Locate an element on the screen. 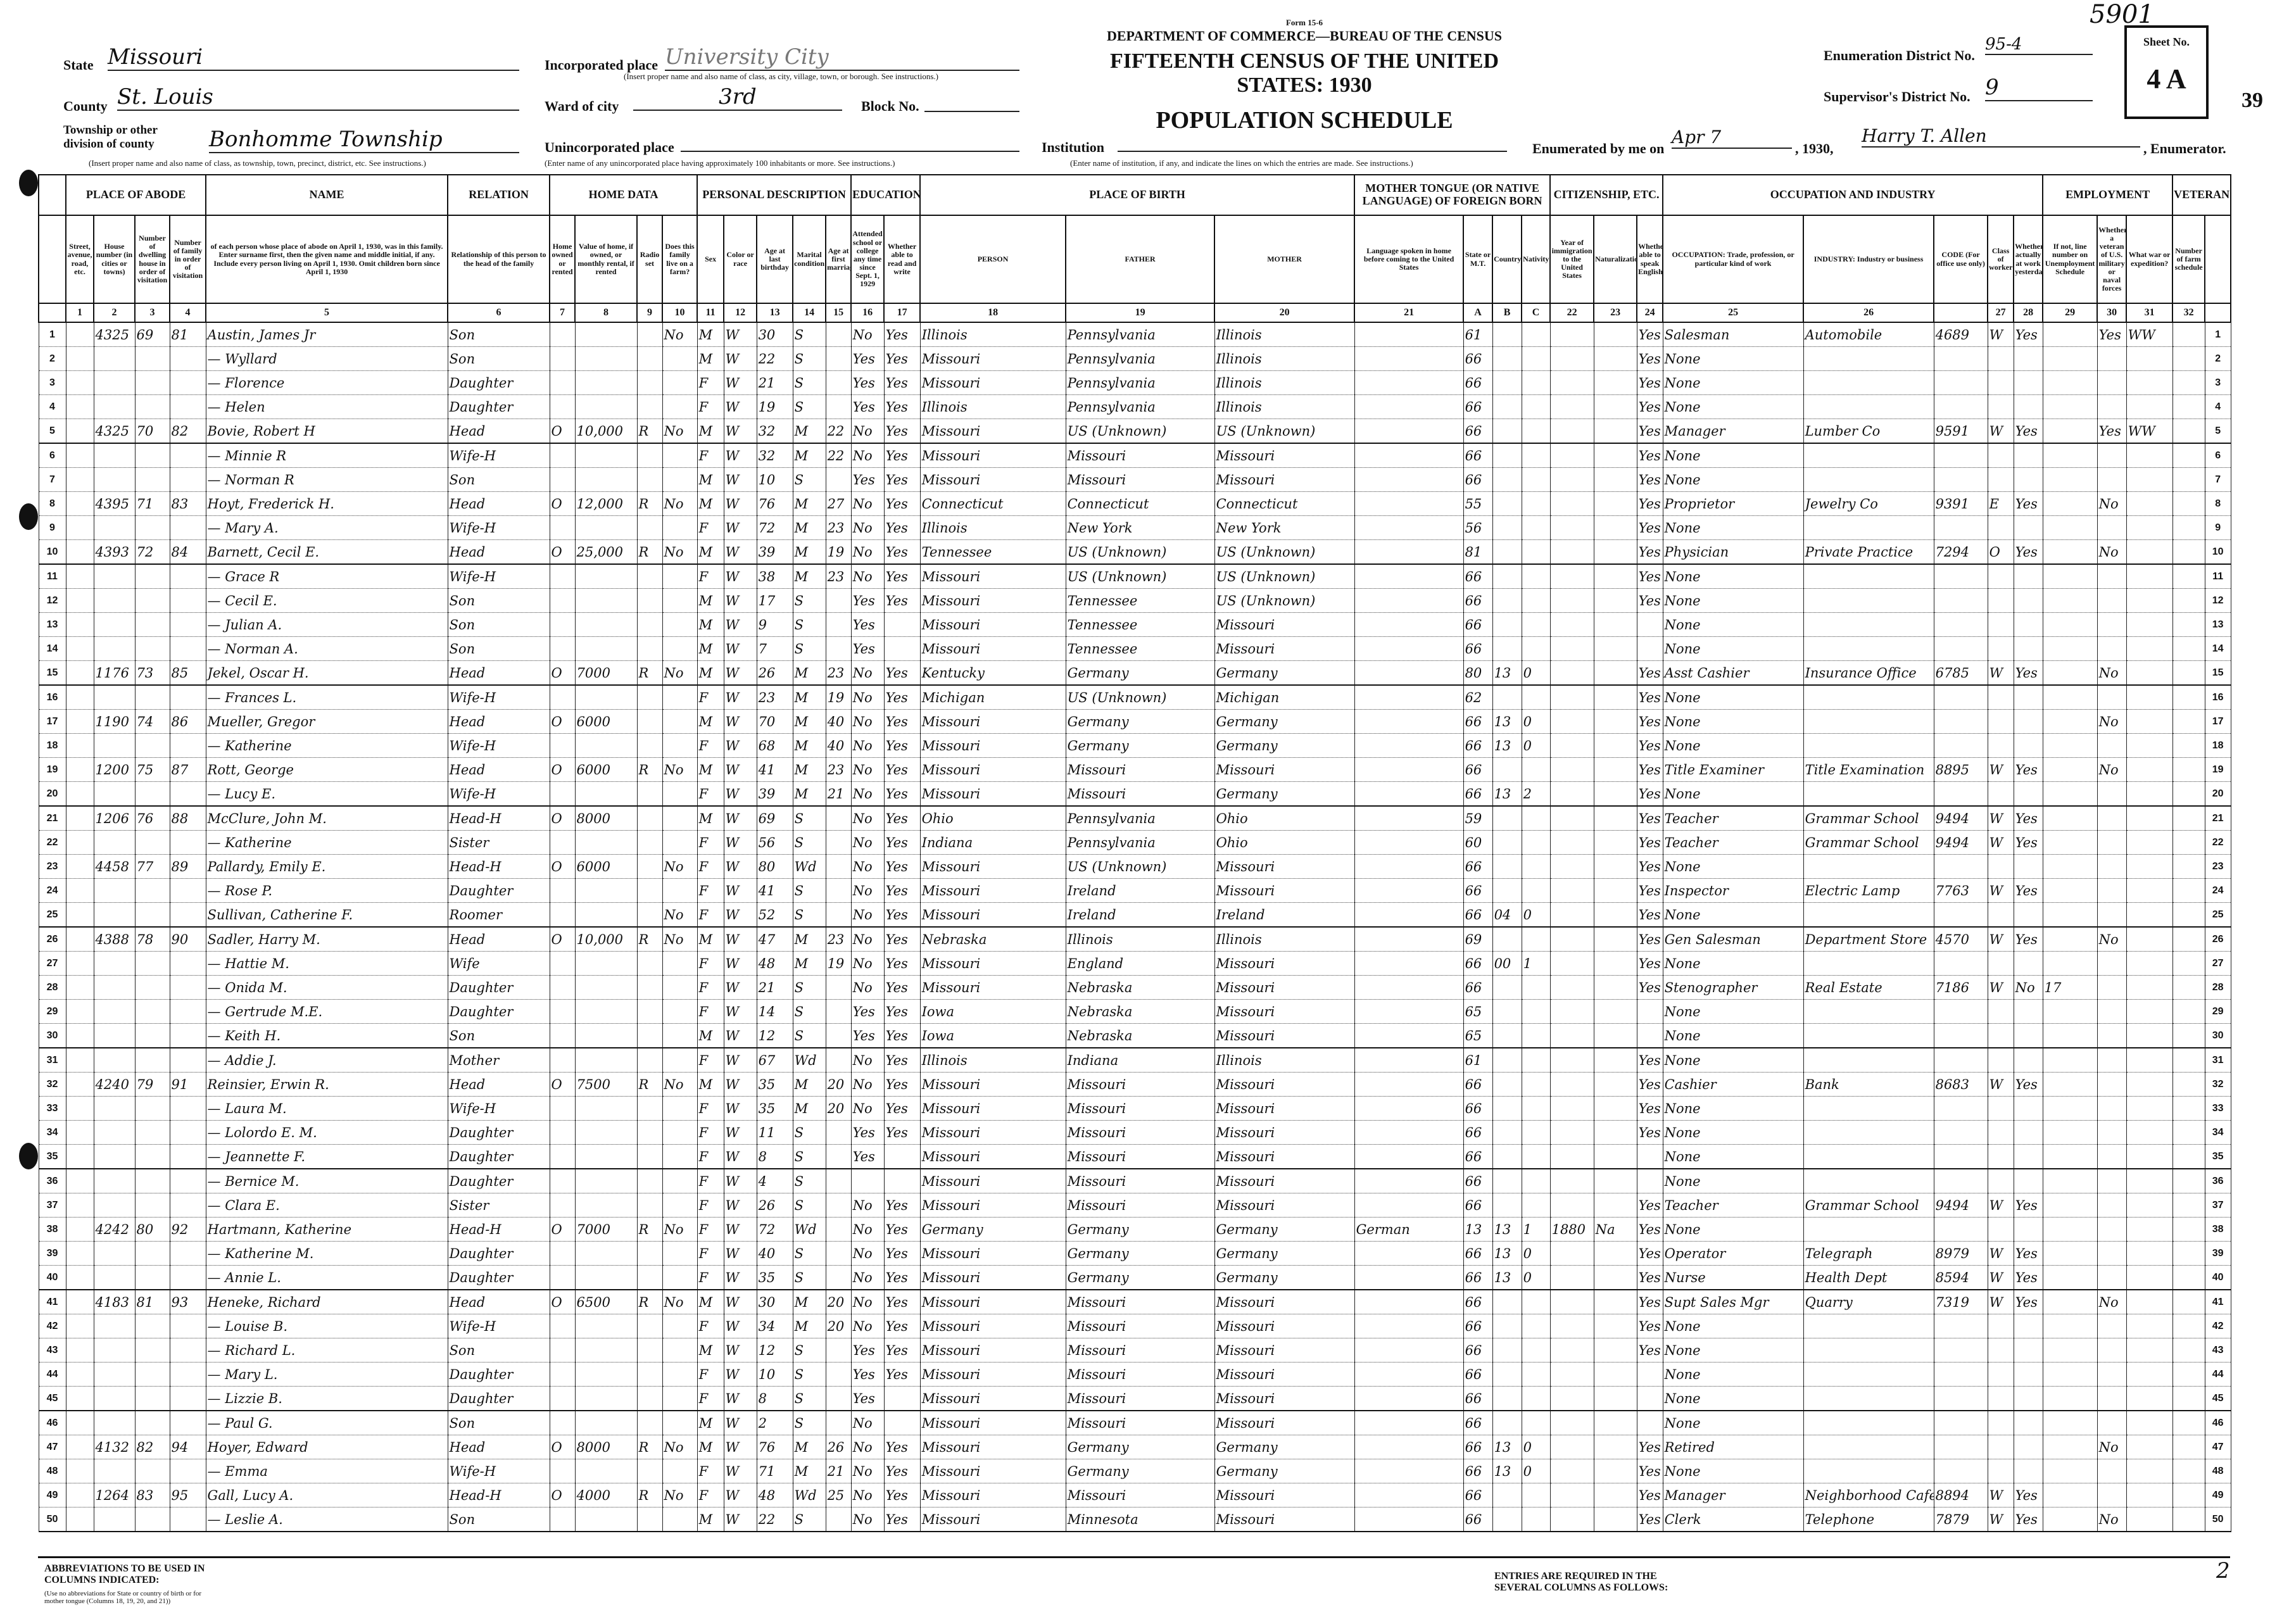 This screenshot has width=2270, height=1624. cell: Pennsylvania is located at coordinates (1140, 334).